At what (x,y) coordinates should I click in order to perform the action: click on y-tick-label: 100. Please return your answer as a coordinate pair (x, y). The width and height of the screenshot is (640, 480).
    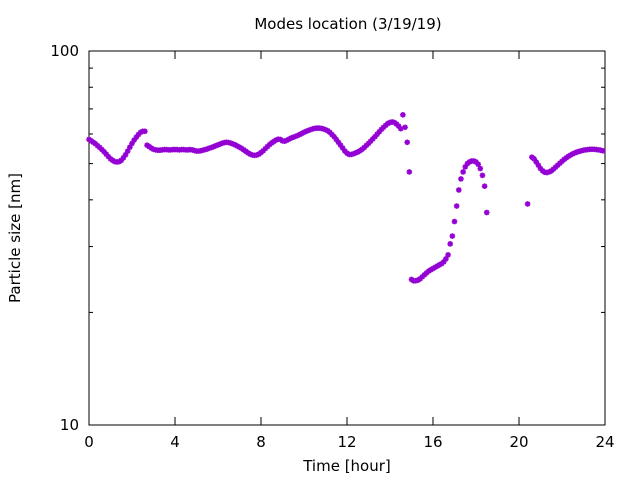
    Looking at the image, I should click on (64, 51).